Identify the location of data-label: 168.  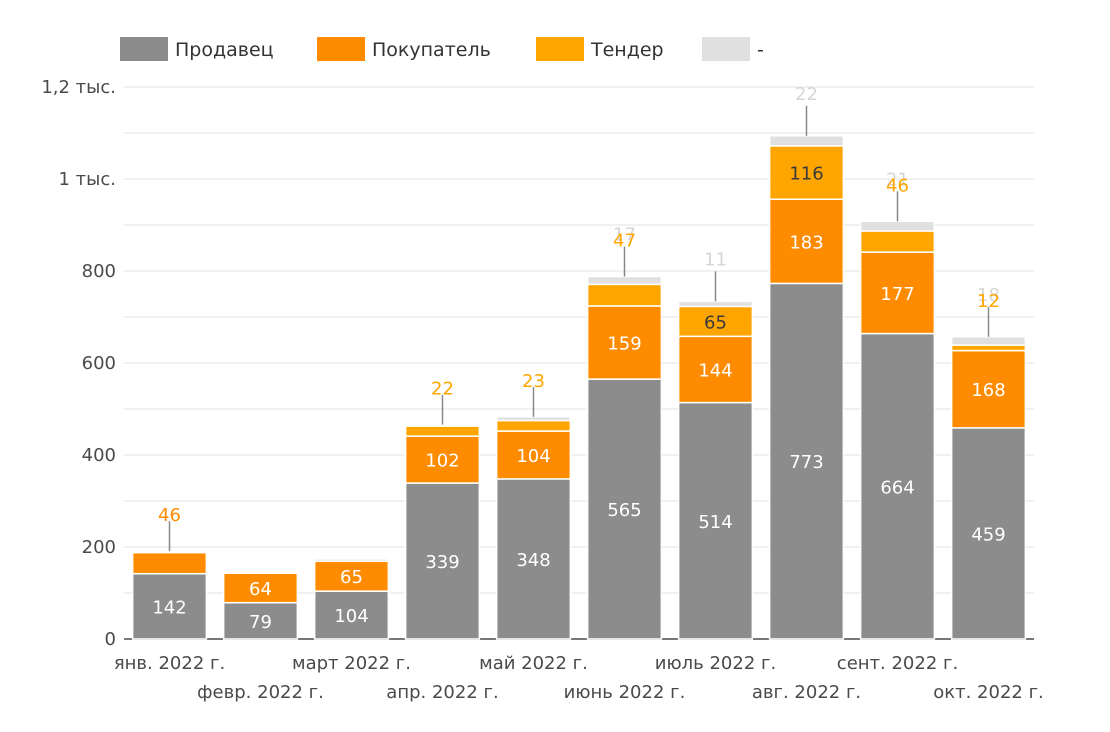
(988, 390).